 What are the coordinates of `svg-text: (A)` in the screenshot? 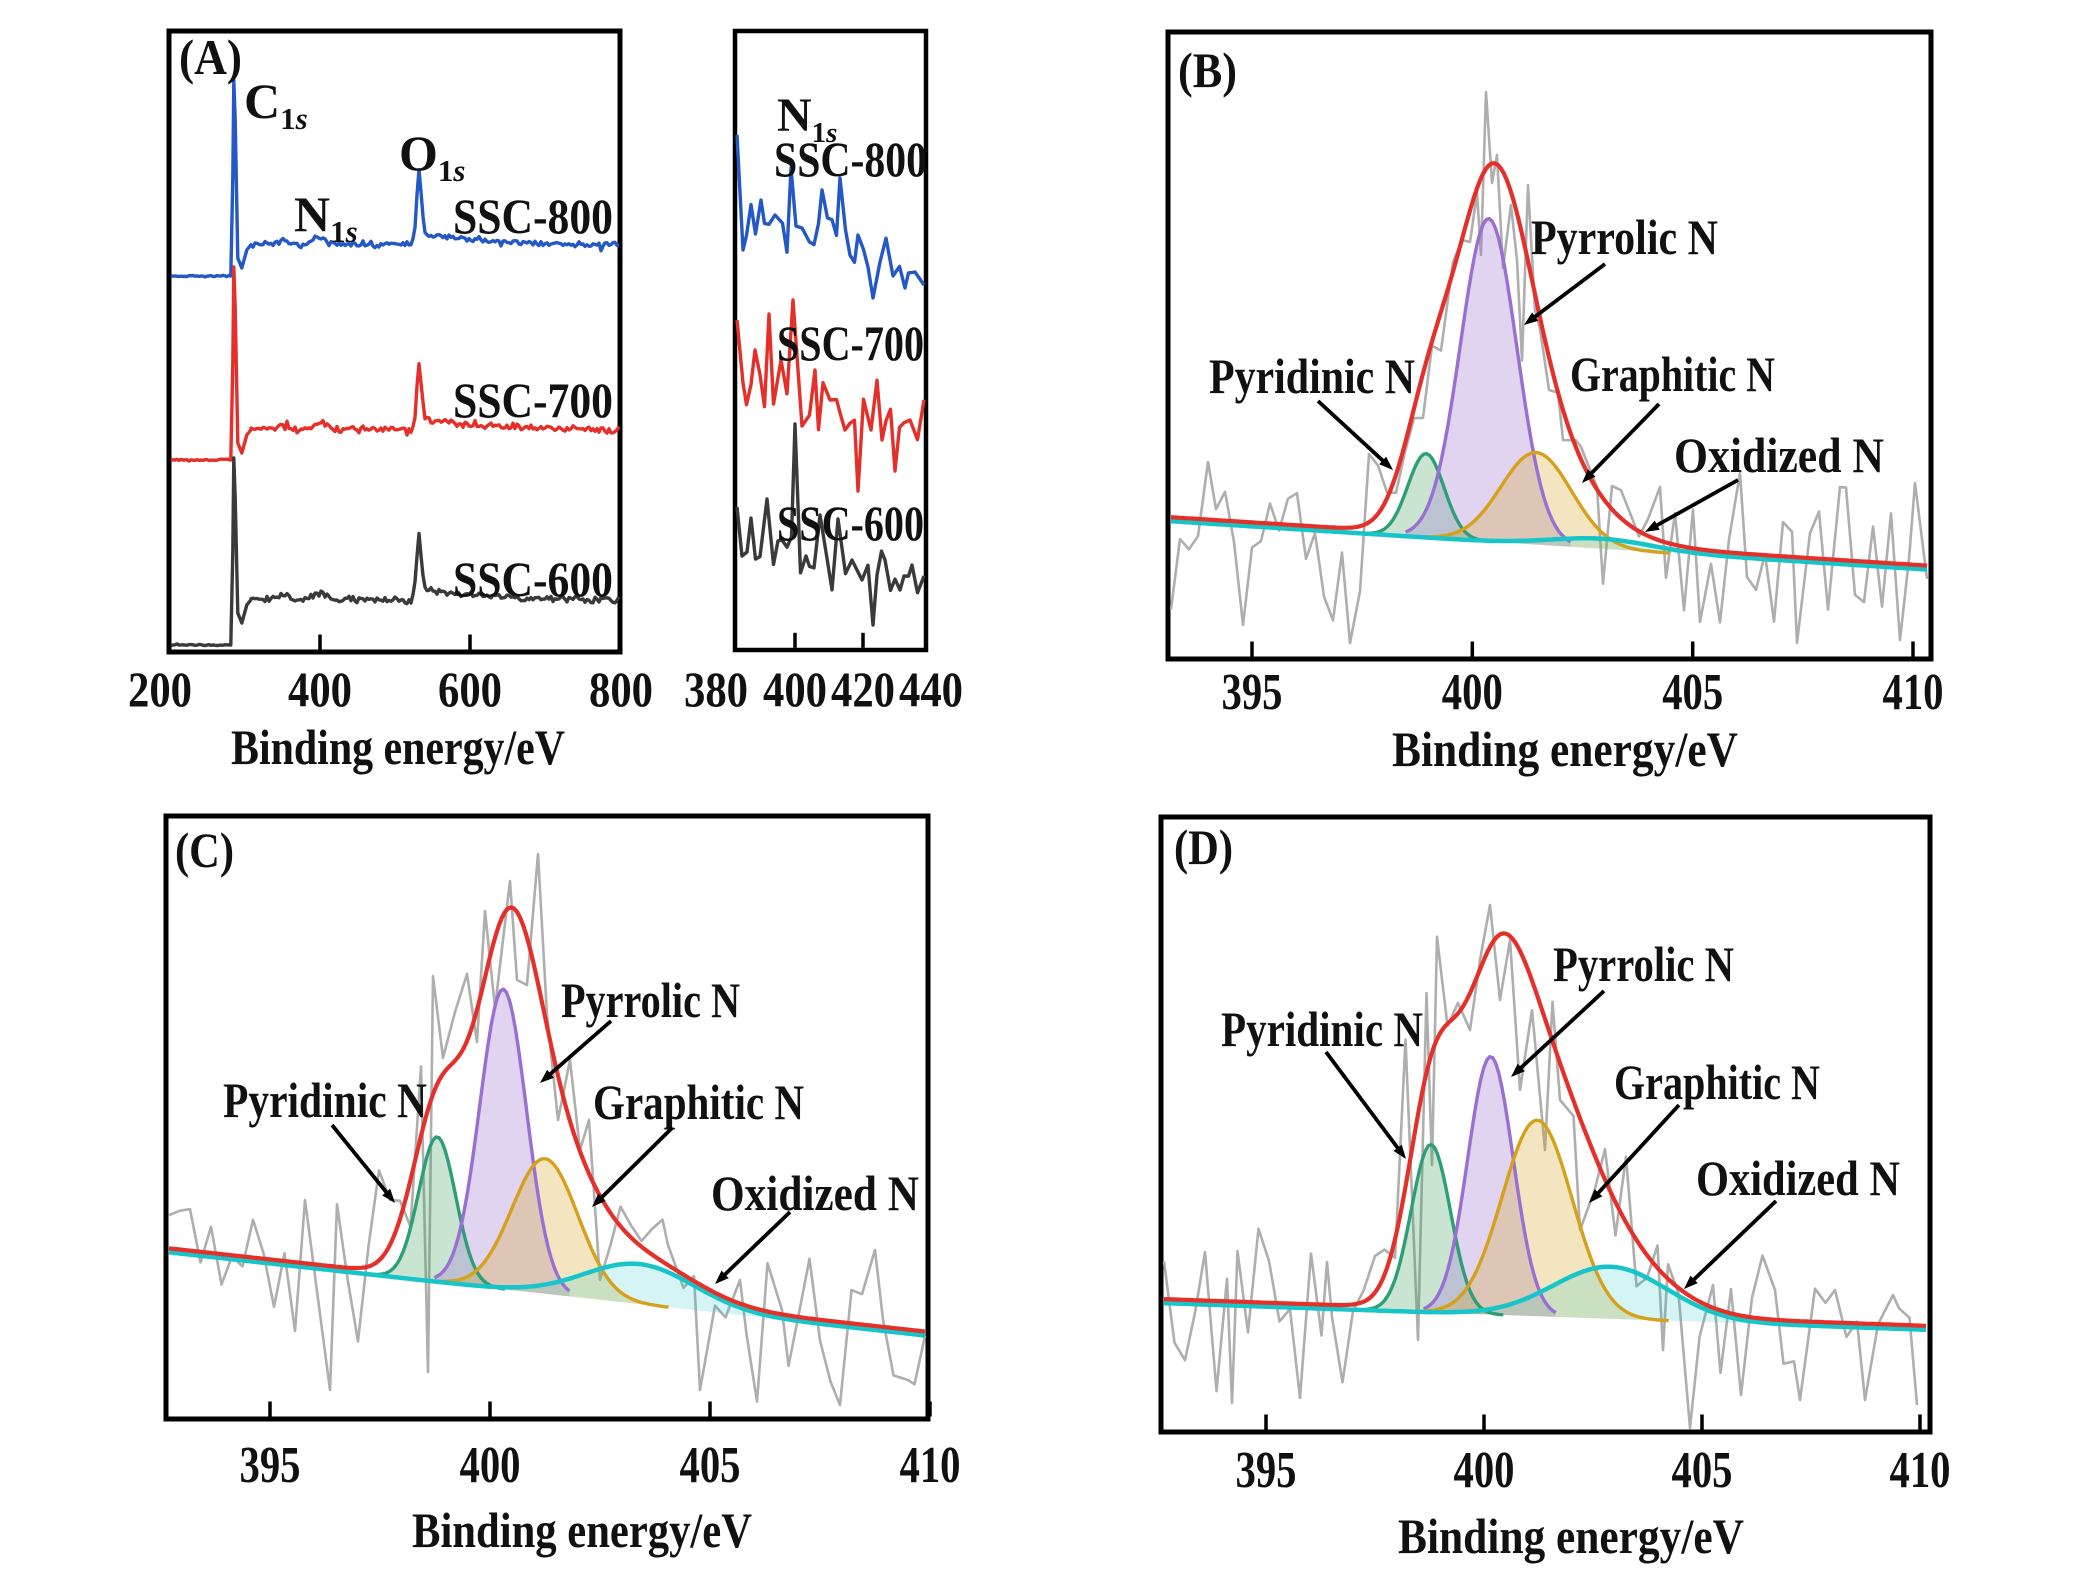 It's located at (210, 57).